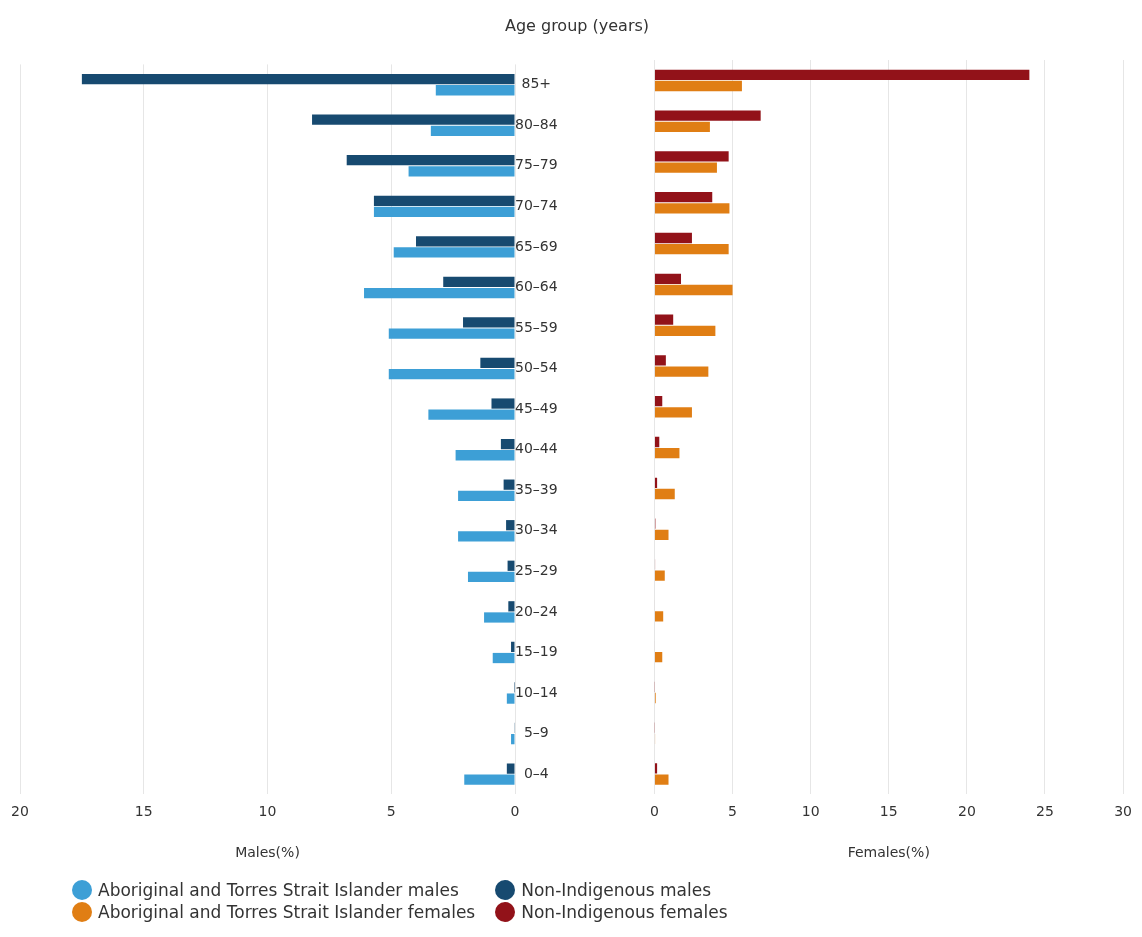 This screenshot has width=1142, height=937. What do you see at coordinates (536, 245) in the screenshot?
I see `y-tick-label: 65–69` at bounding box center [536, 245].